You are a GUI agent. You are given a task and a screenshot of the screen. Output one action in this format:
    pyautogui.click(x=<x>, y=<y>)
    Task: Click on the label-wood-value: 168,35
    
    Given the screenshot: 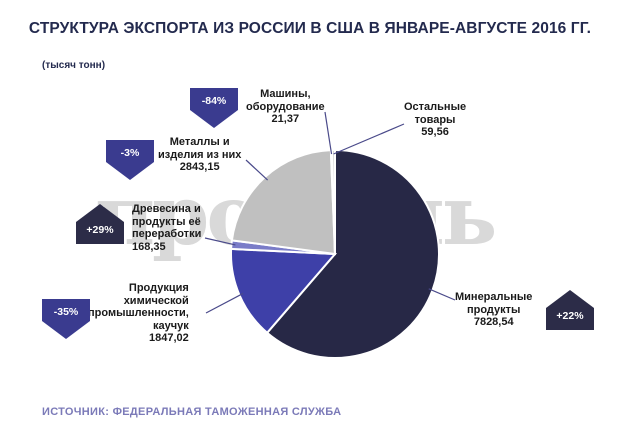 What is the action you would take?
    pyautogui.click(x=149, y=246)
    